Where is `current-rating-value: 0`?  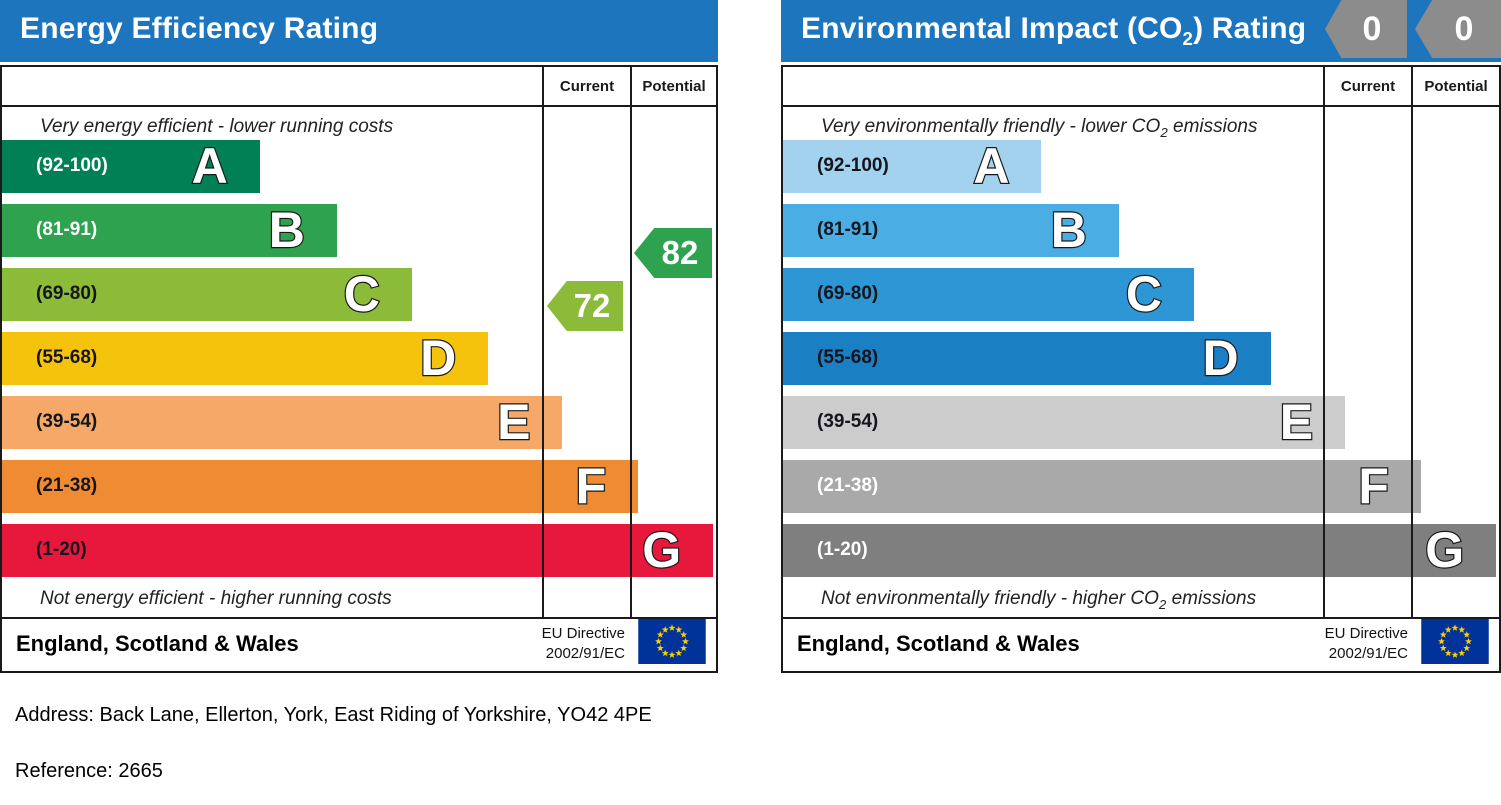
current-rating-value: 0 is located at coordinates (1372, 28).